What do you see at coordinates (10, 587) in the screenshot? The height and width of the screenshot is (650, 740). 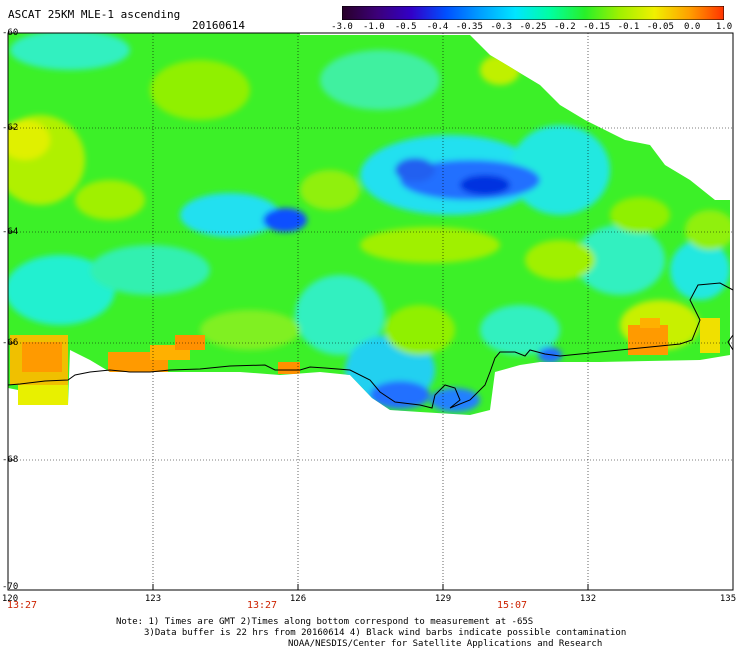 I see `lat-label: -70` at bounding box center [10, 587].